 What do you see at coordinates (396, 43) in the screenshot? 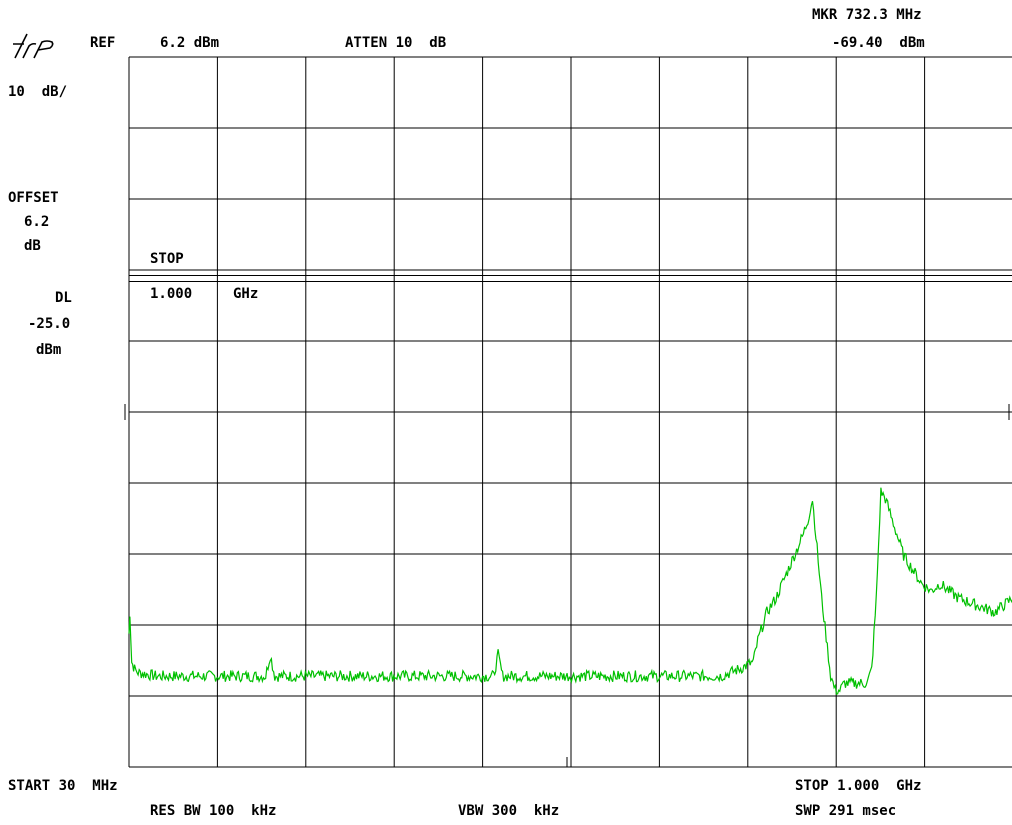
I see `attenuation: ATTEN 10 dB` at bounding box center [396, 43].